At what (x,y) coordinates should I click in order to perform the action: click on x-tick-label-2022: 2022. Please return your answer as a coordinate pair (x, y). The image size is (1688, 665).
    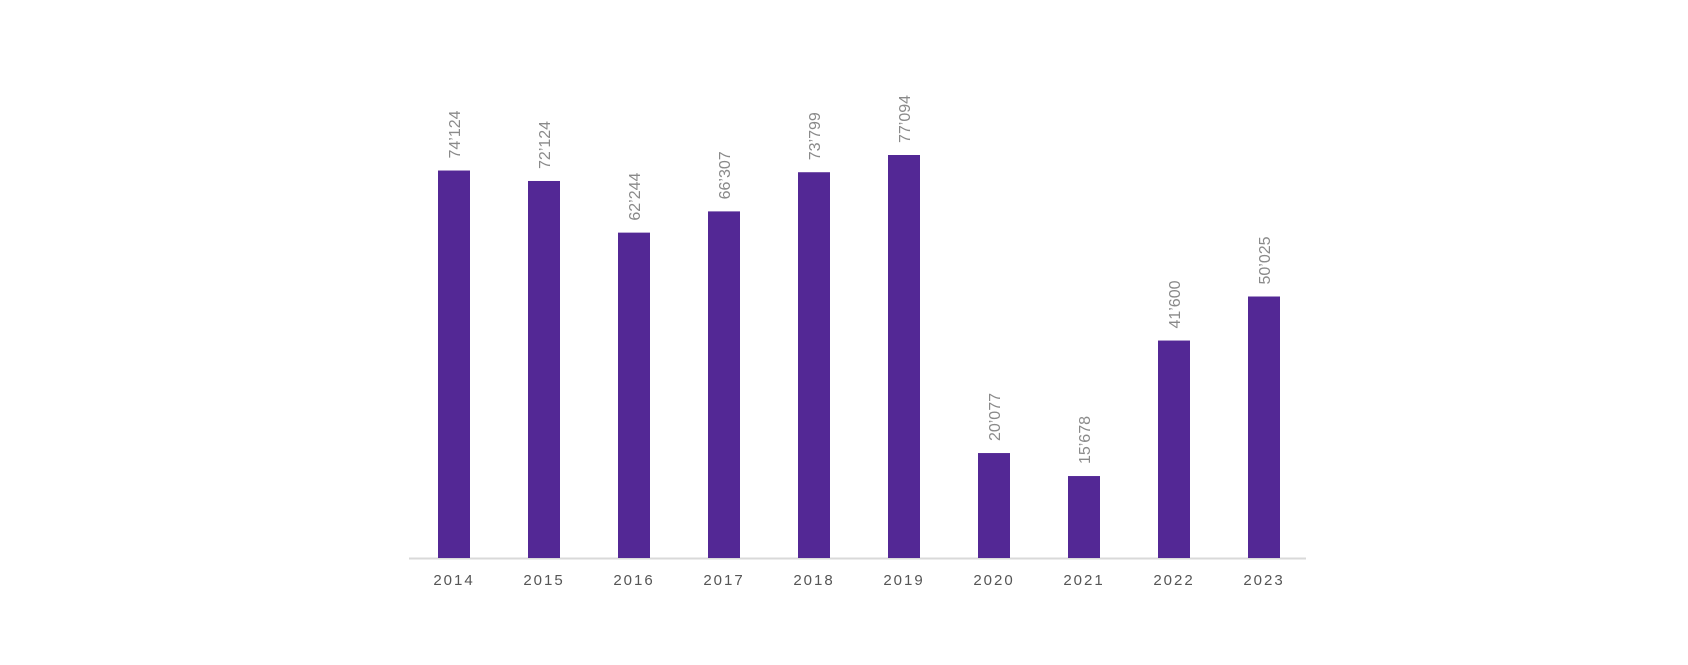
    Looking at the image, I should click on (1173, 580).